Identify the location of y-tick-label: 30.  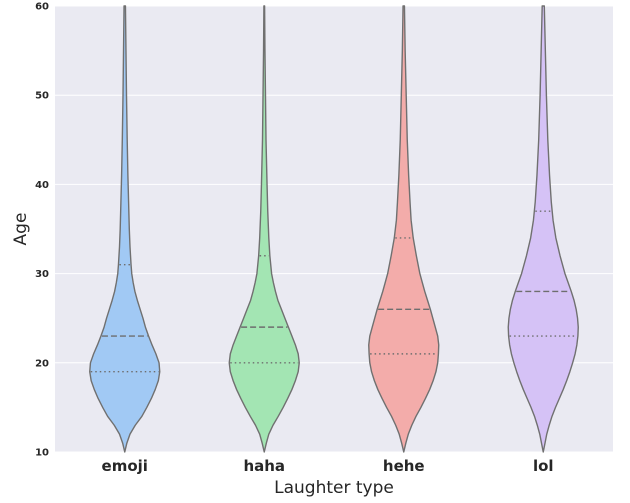
(42, 274).